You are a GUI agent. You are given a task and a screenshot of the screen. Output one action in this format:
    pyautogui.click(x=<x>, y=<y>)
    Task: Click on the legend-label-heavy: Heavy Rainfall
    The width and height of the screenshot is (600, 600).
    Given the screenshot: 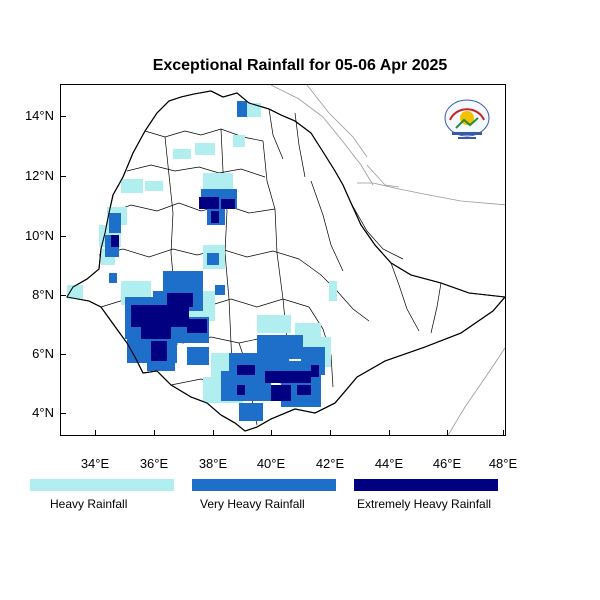 What is the action you would take?
    pyautogui.click(x=89, y=504)
    